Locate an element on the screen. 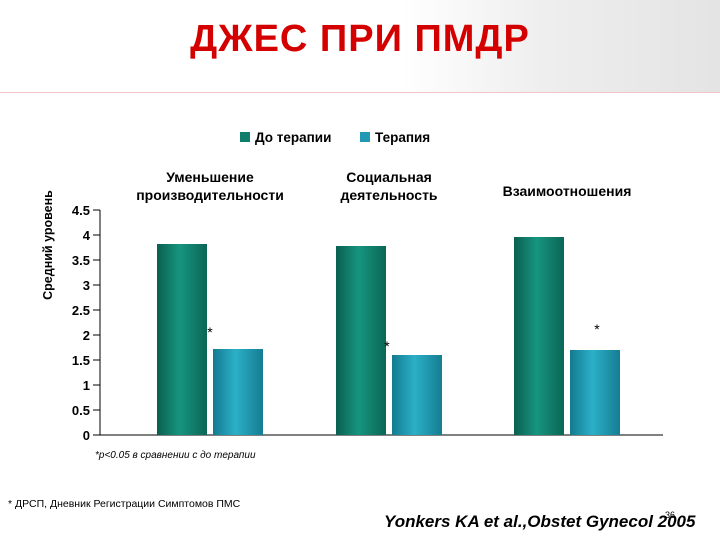  y-tick-label: 3 is located at coordinates (86, 285).